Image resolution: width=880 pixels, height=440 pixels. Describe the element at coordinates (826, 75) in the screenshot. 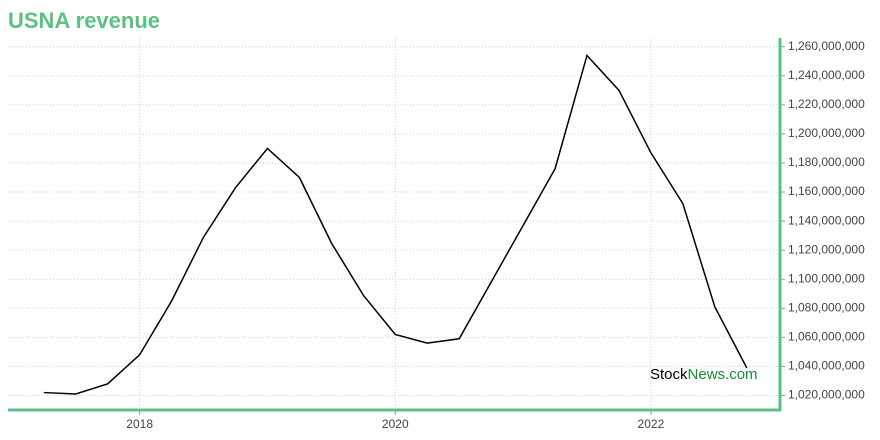

I see `y-tick-label: 1,240,000,000` at that location.